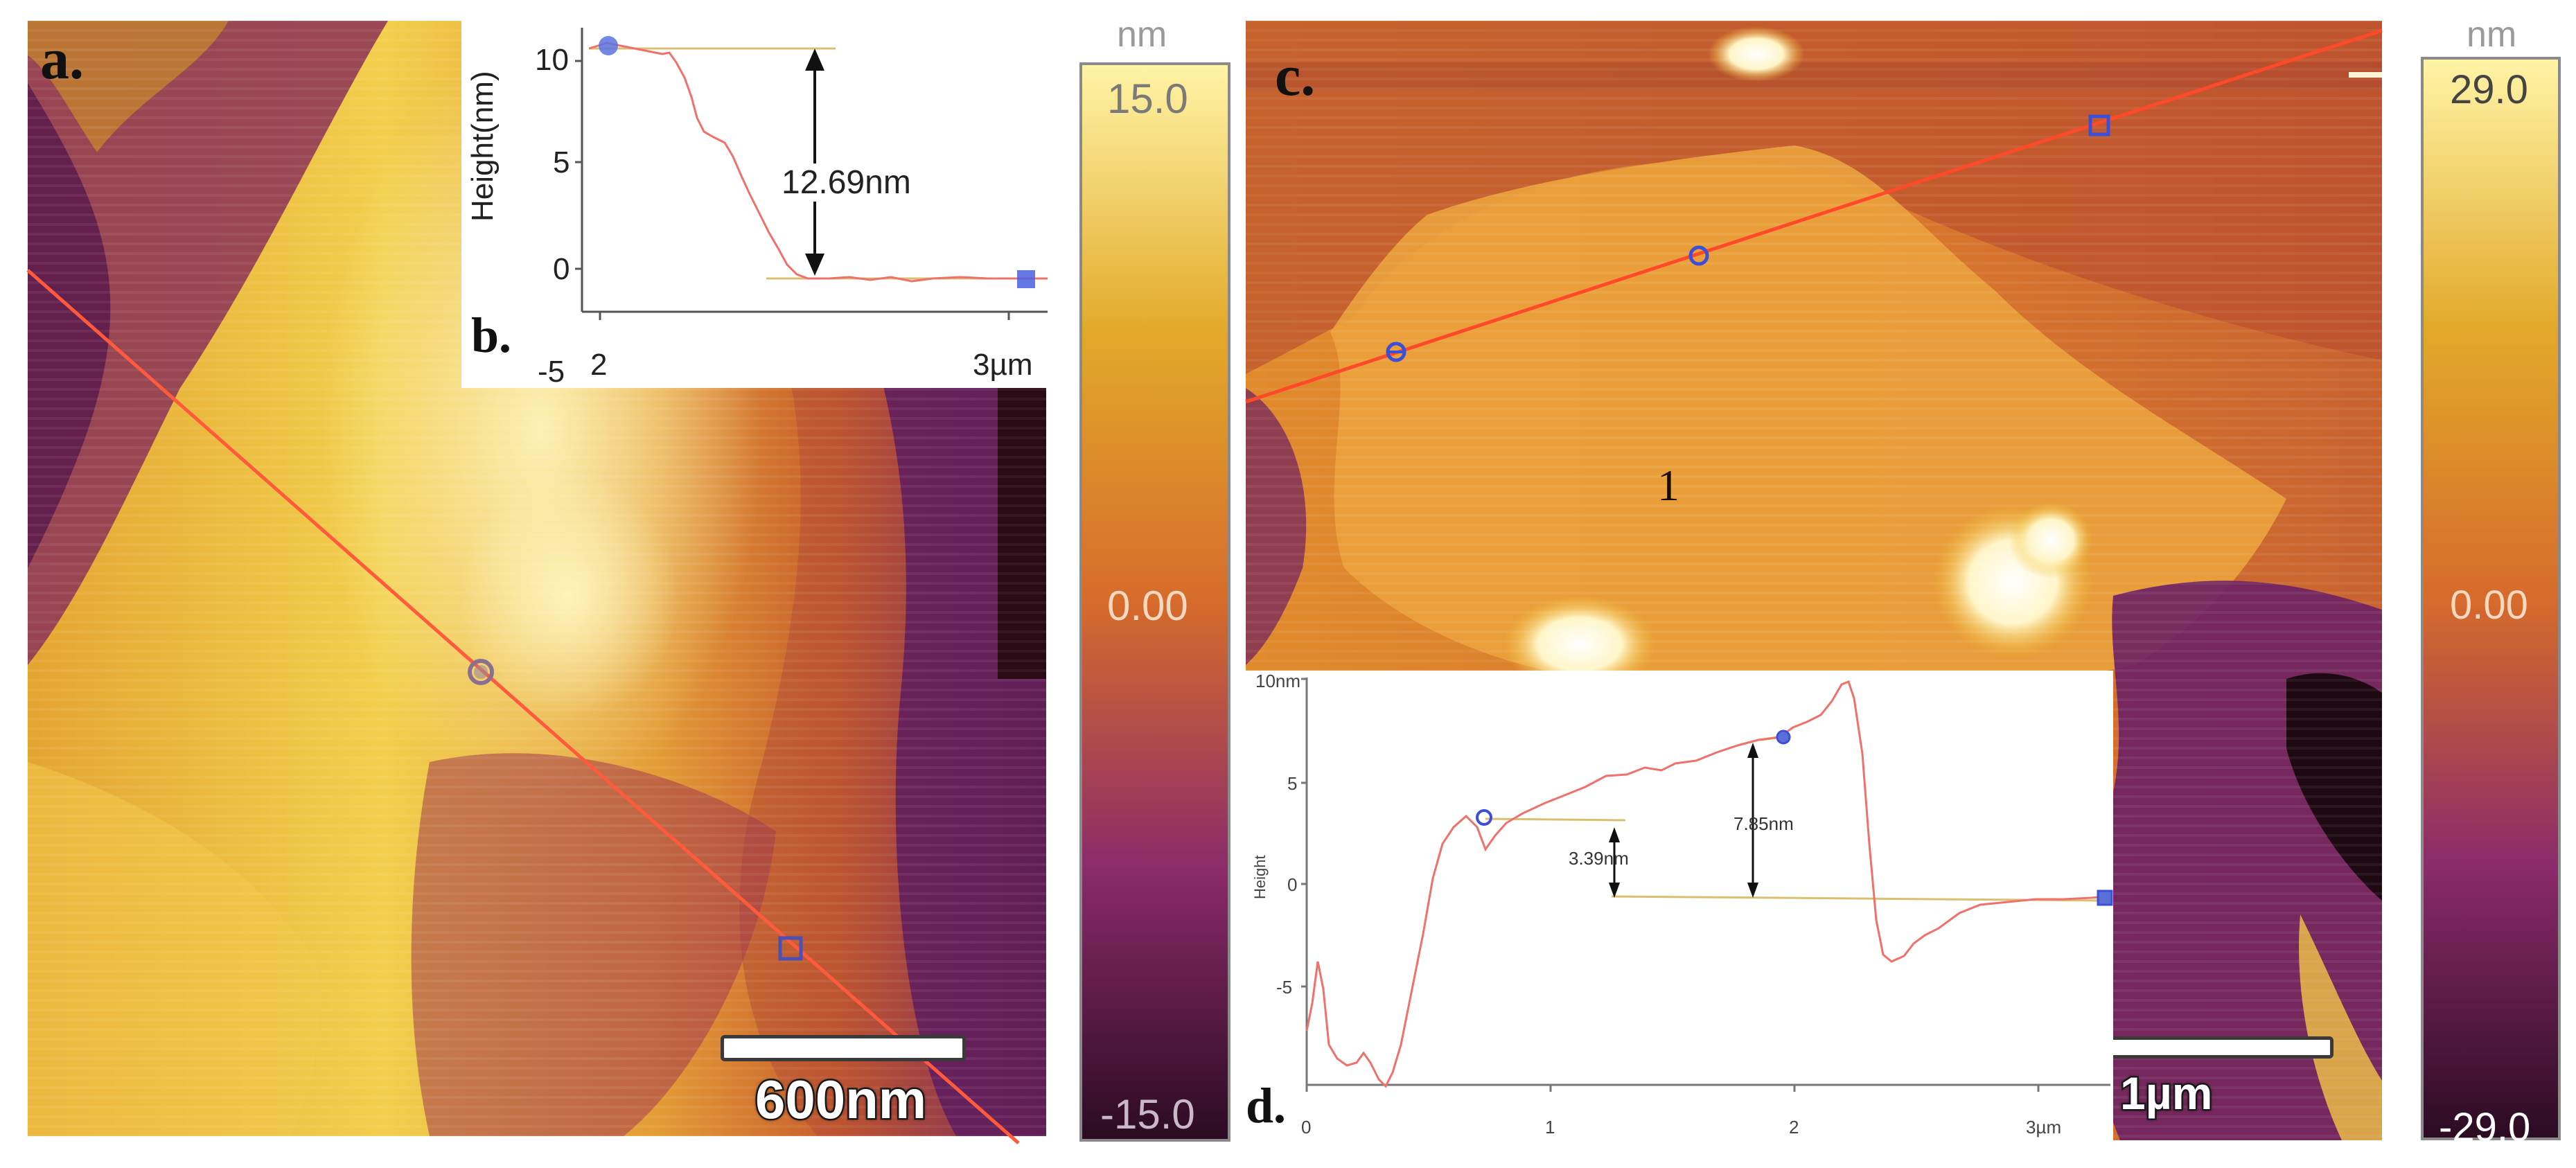 Image resolution: width=2576 pixels, height=1168 pixels. What do you see at coordinates (2213, 1047) in the screenshot?
I see `scalebar-c` at bounding box center [2213, 1047].